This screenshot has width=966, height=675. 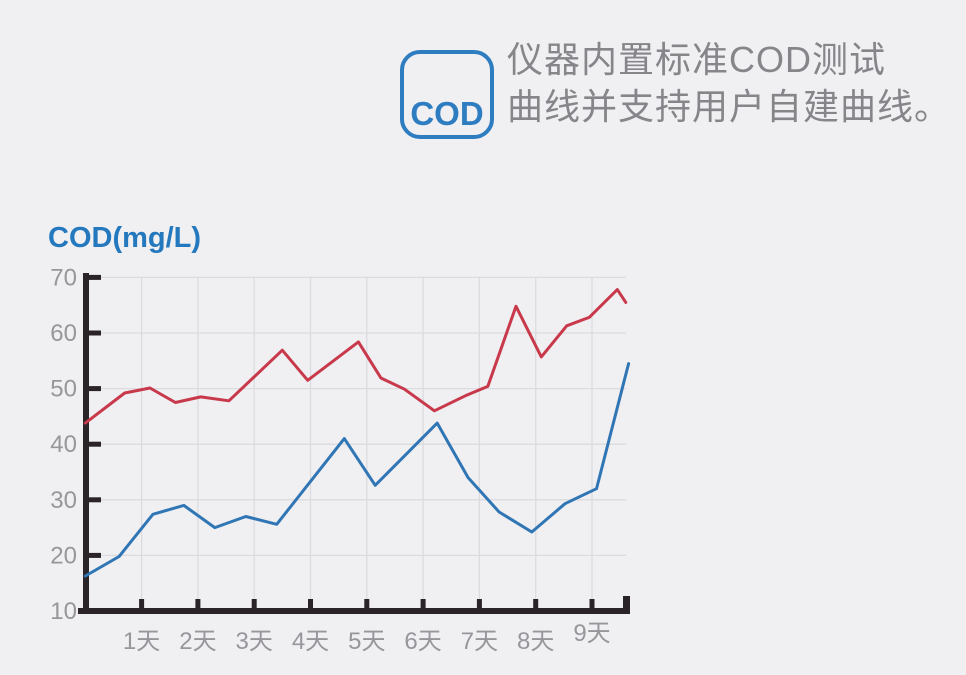 I want to click on x-tick-label: 6天, so click(x=422, y=641).